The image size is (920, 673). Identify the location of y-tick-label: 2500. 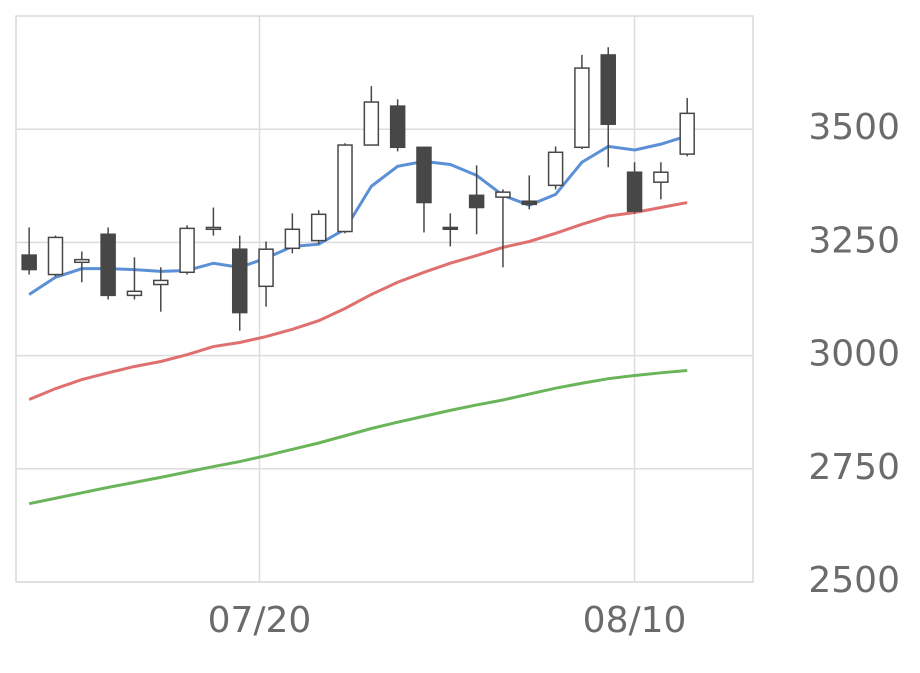
(854, 580).